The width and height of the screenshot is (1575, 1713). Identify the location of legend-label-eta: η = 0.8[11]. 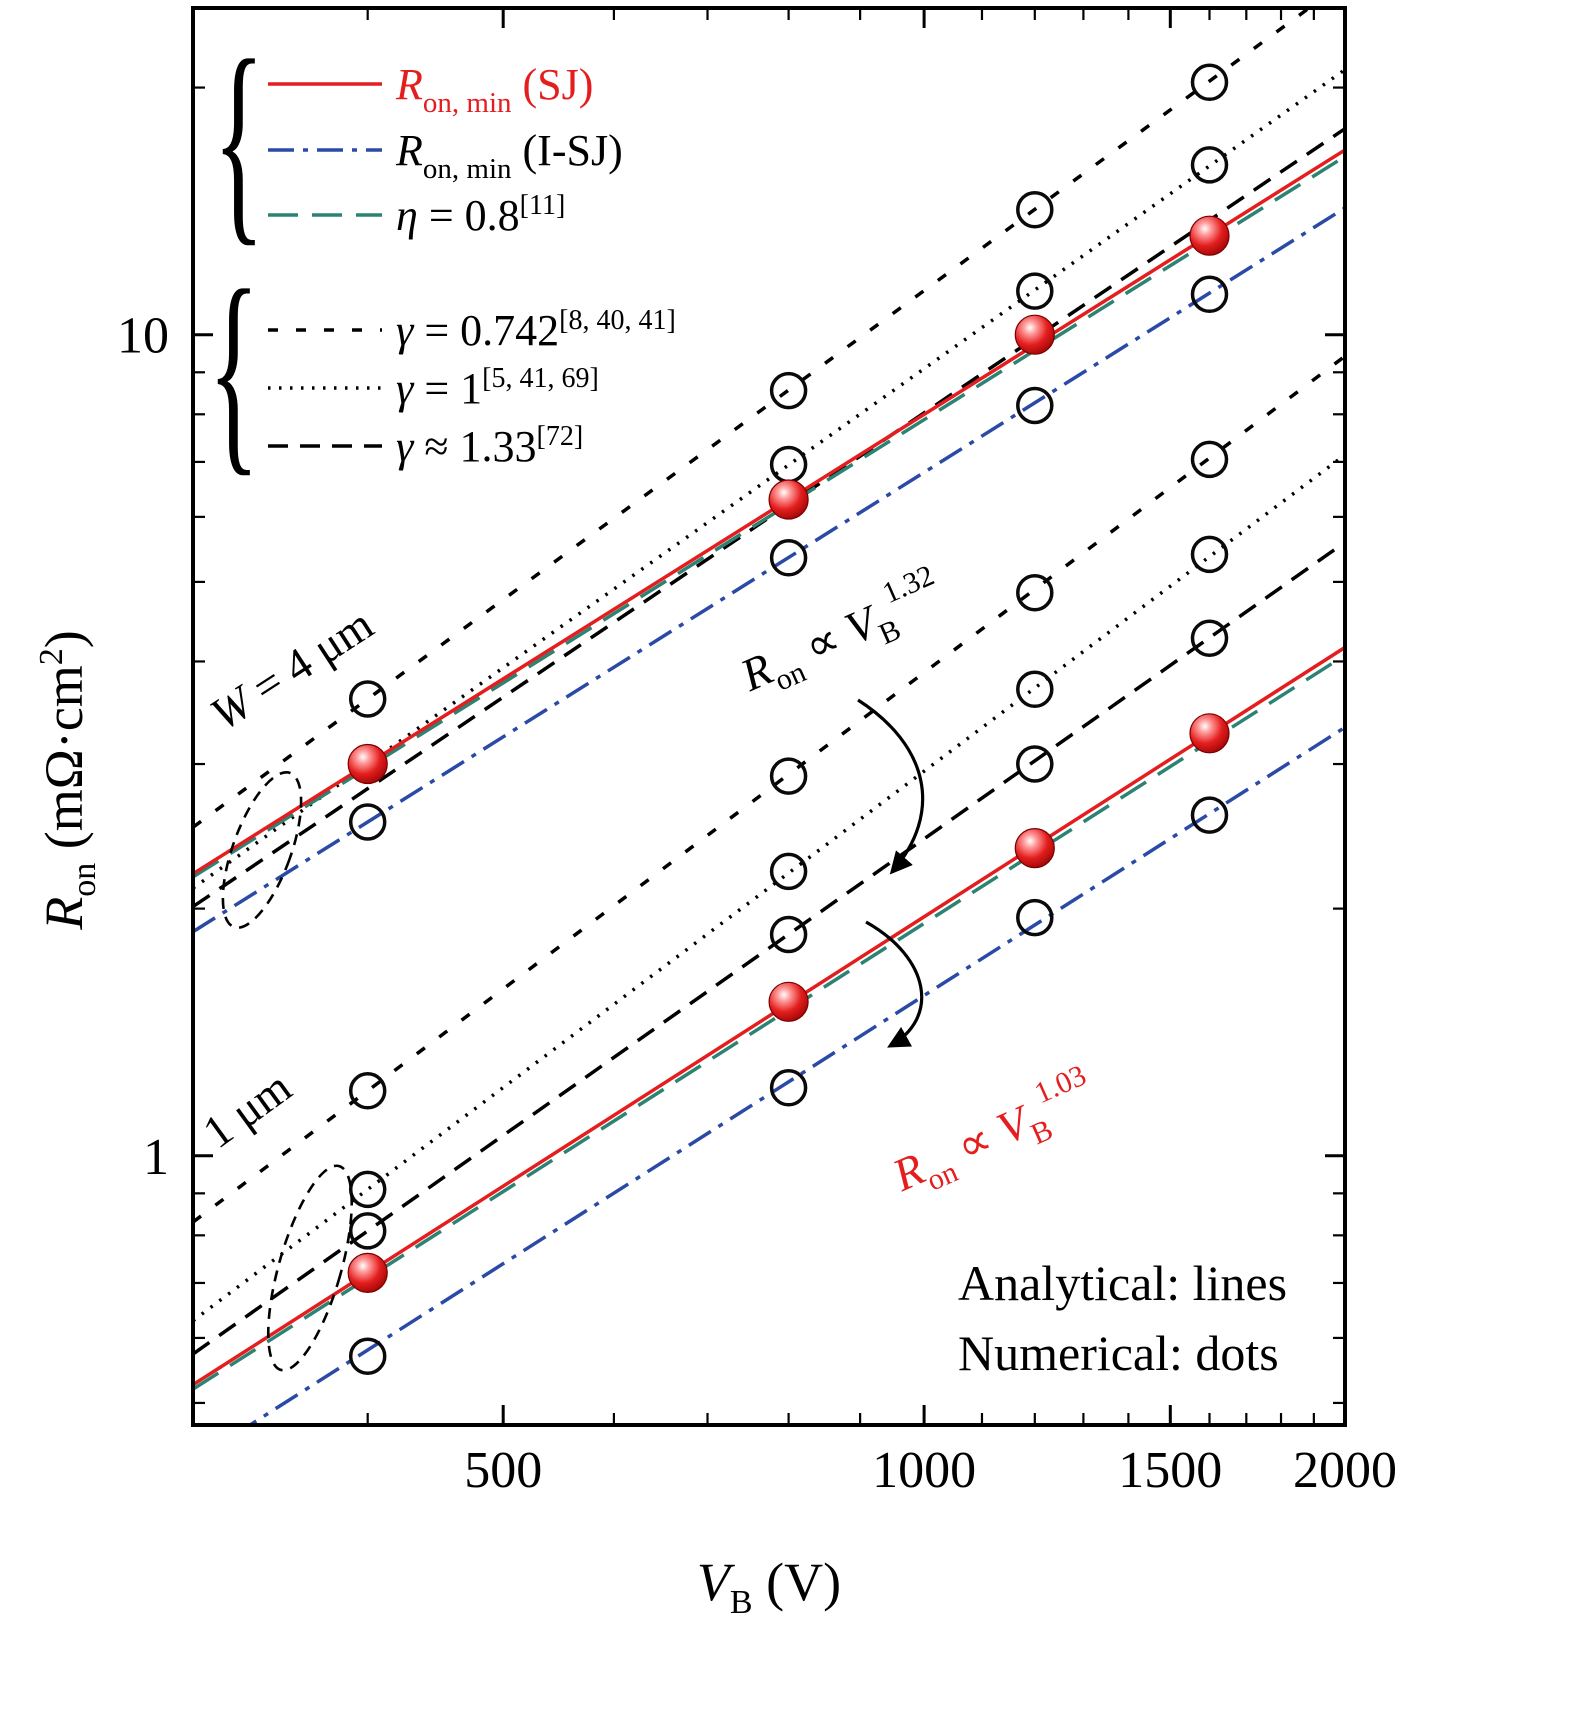
(480, 215).